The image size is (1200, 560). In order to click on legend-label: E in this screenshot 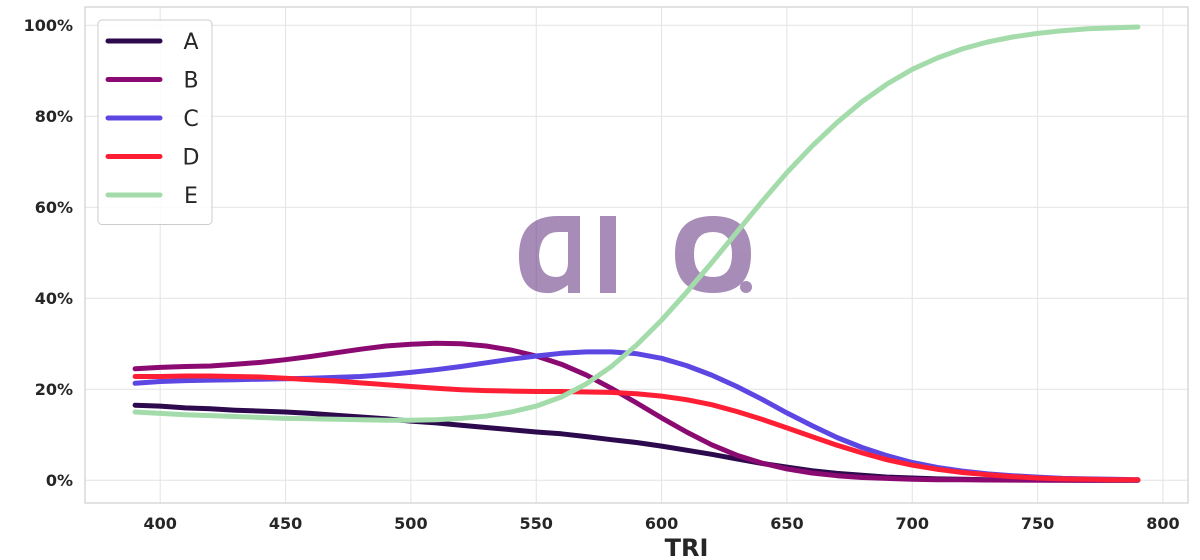, I will do `click(191, 196)`.